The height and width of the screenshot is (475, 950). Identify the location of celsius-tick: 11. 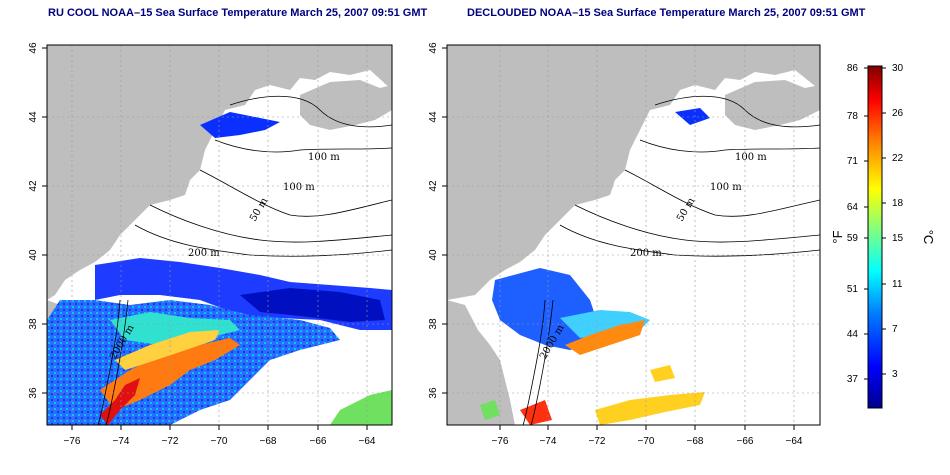
(897, 284).